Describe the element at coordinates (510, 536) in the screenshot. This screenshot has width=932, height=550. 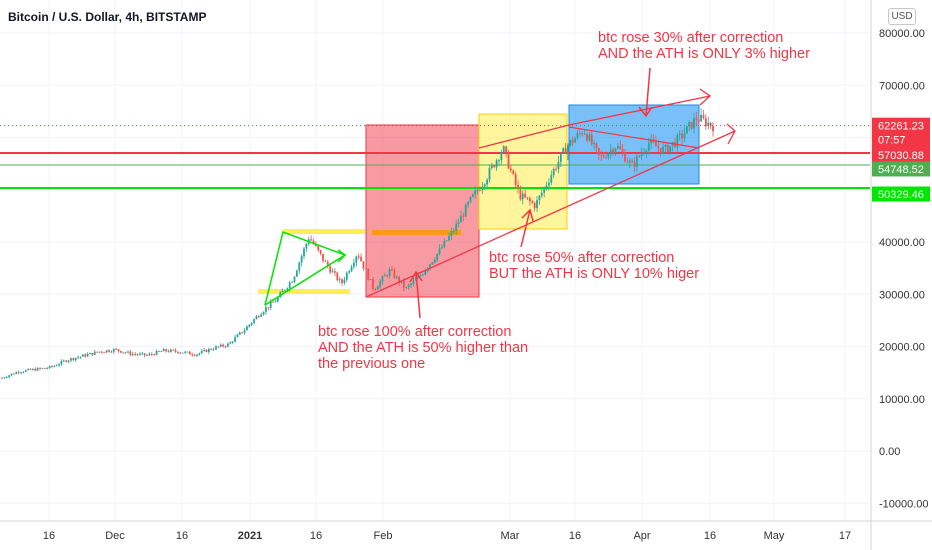
I see `x-tick-label: Mar` at that location.